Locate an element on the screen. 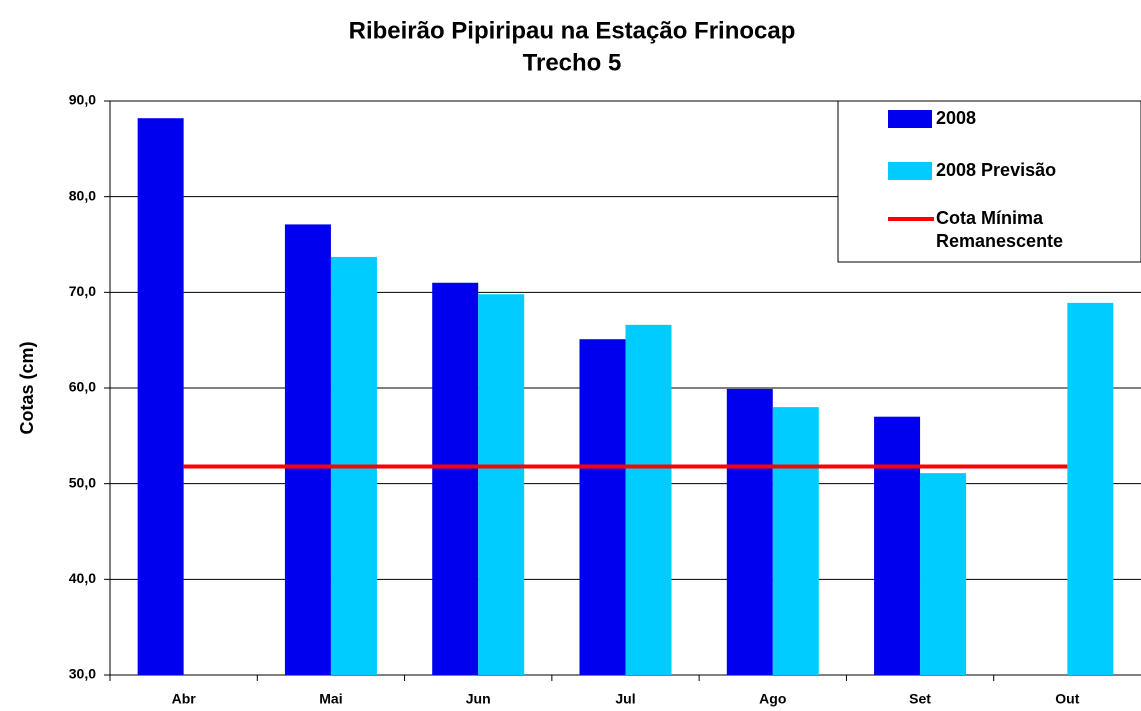 This screenshot has width=1141, height=711. legend-label-line: Remanescente is located at coordinates (999, 241).